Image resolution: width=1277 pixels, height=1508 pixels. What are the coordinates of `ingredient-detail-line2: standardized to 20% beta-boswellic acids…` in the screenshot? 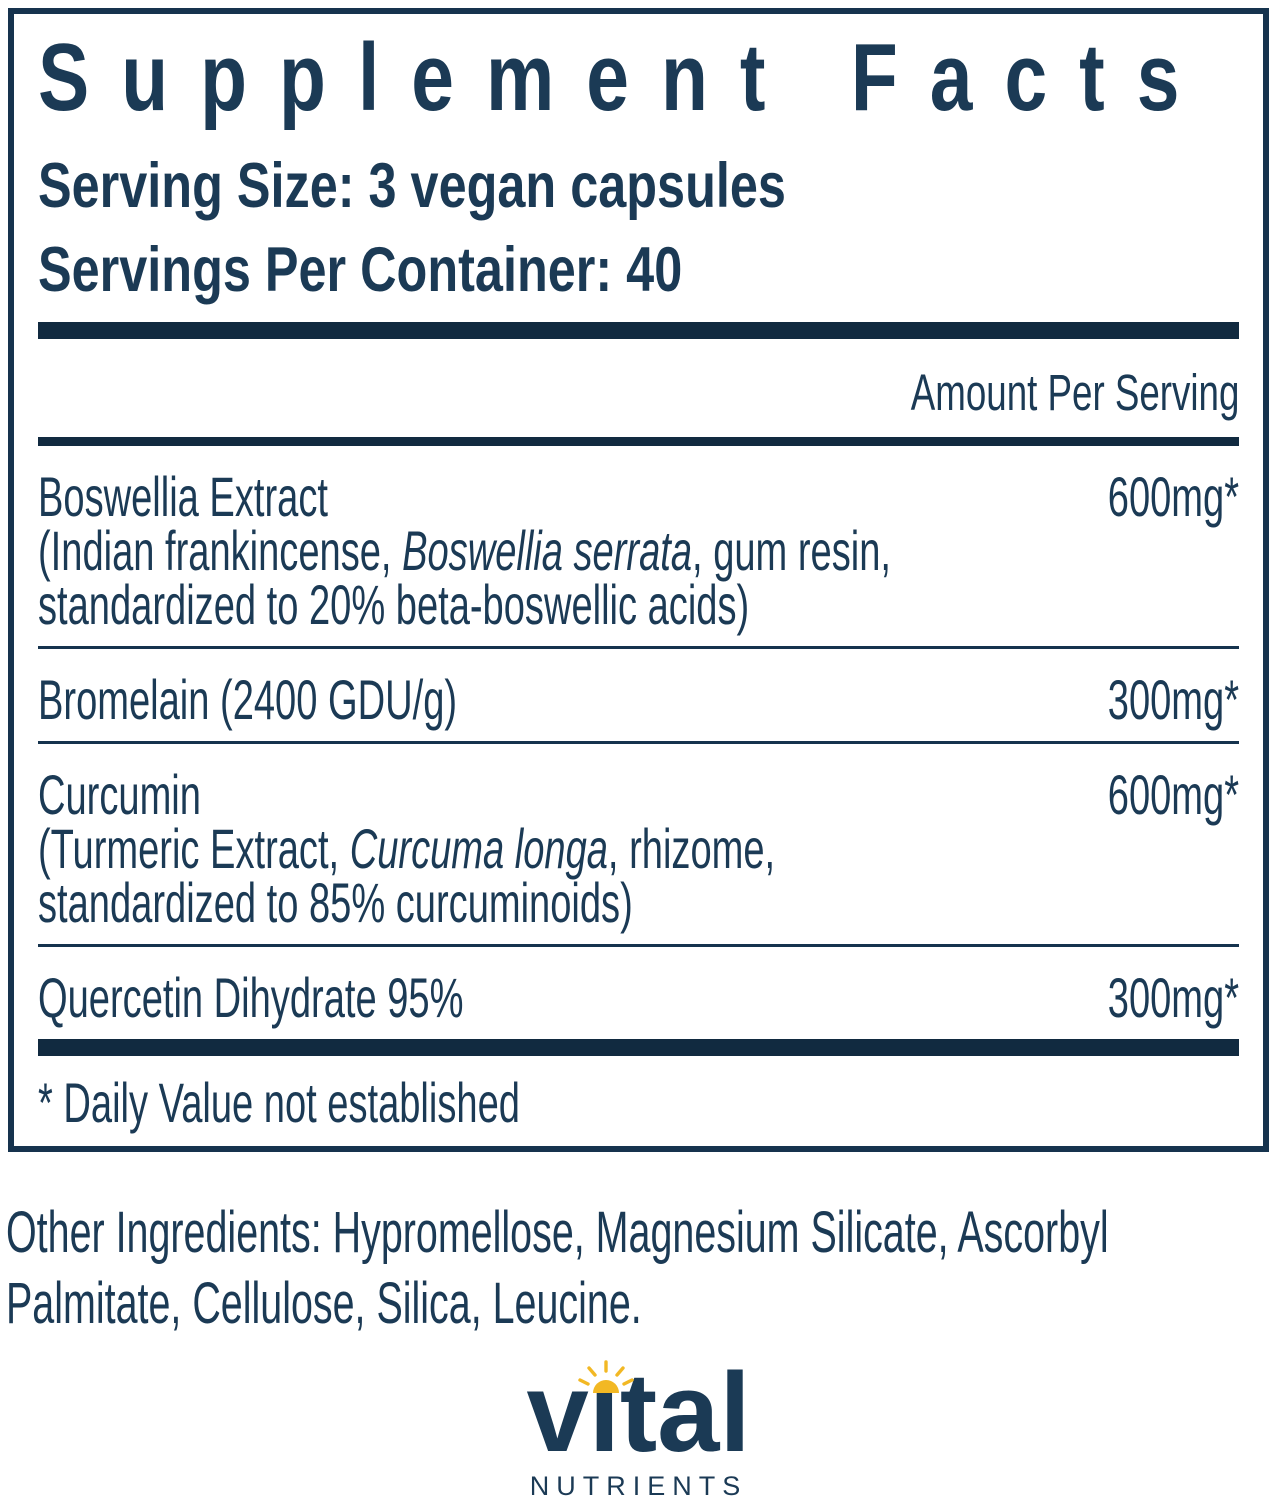 It's located at (394, 605).